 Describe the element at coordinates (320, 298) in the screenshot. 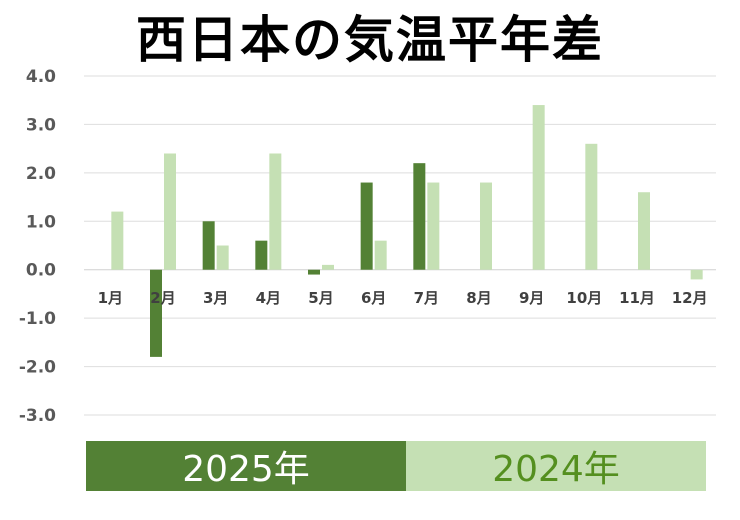

I see `x-tick-label: 5月` at that location.